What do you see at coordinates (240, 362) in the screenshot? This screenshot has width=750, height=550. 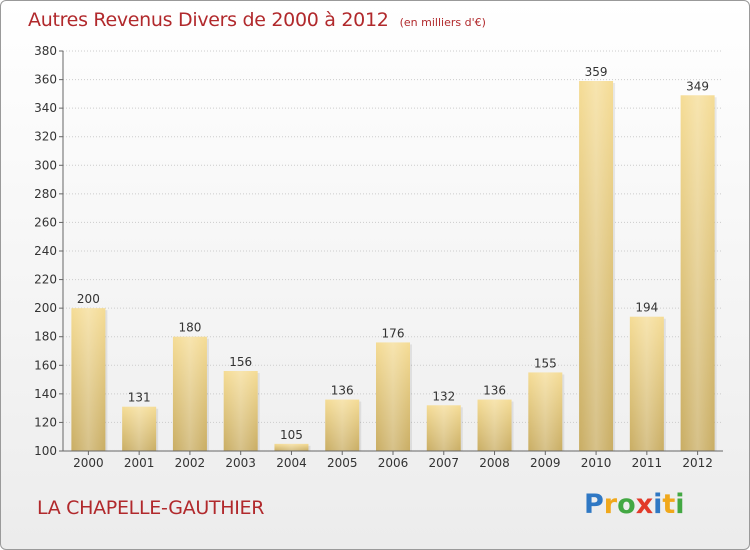 I see `data-label: 156` at bounding box center [240, 362].